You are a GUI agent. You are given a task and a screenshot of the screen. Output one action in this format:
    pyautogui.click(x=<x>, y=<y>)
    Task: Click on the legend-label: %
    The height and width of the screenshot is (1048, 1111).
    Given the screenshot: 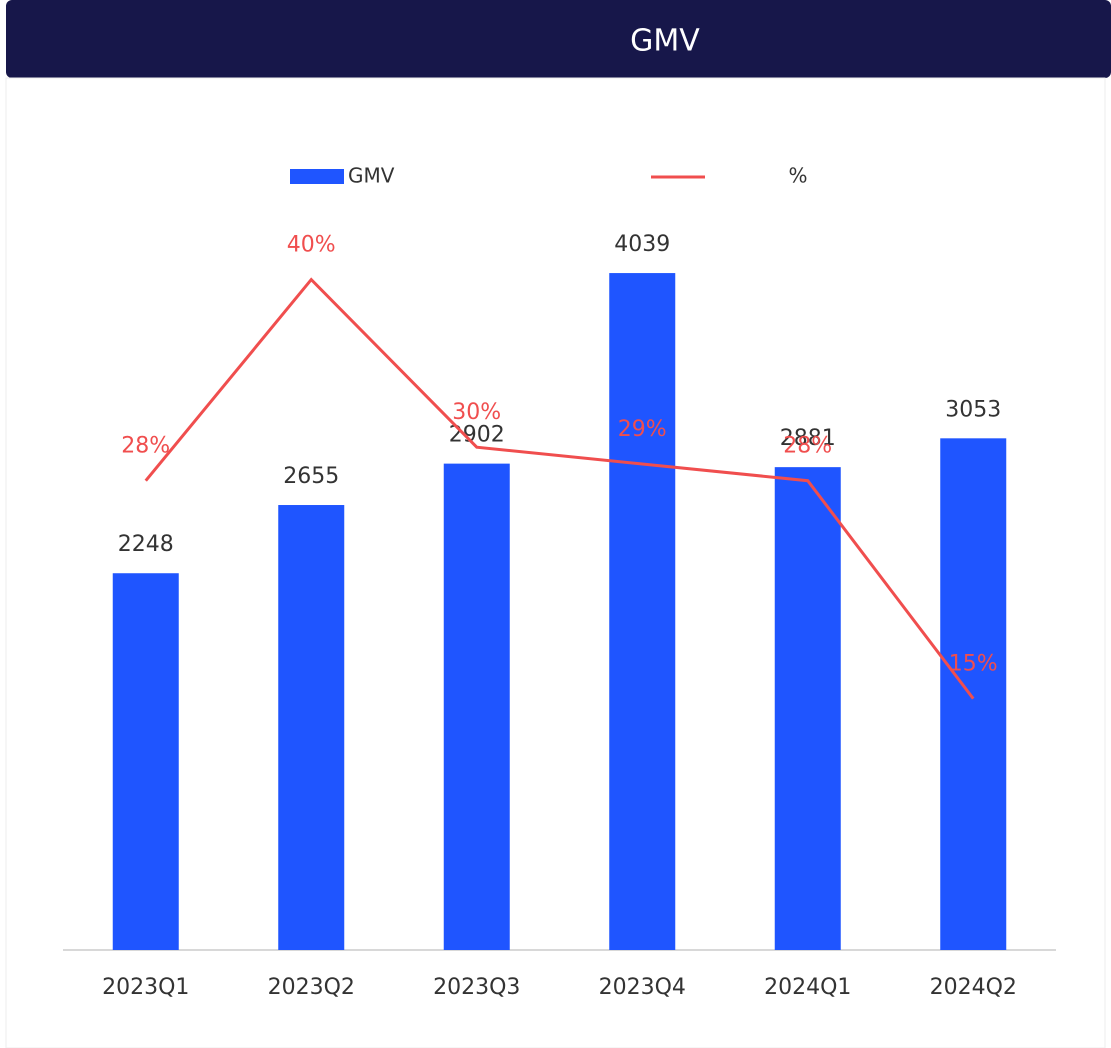 What is the action you would take?
    pyautogui.click(x=797, y=176)
    